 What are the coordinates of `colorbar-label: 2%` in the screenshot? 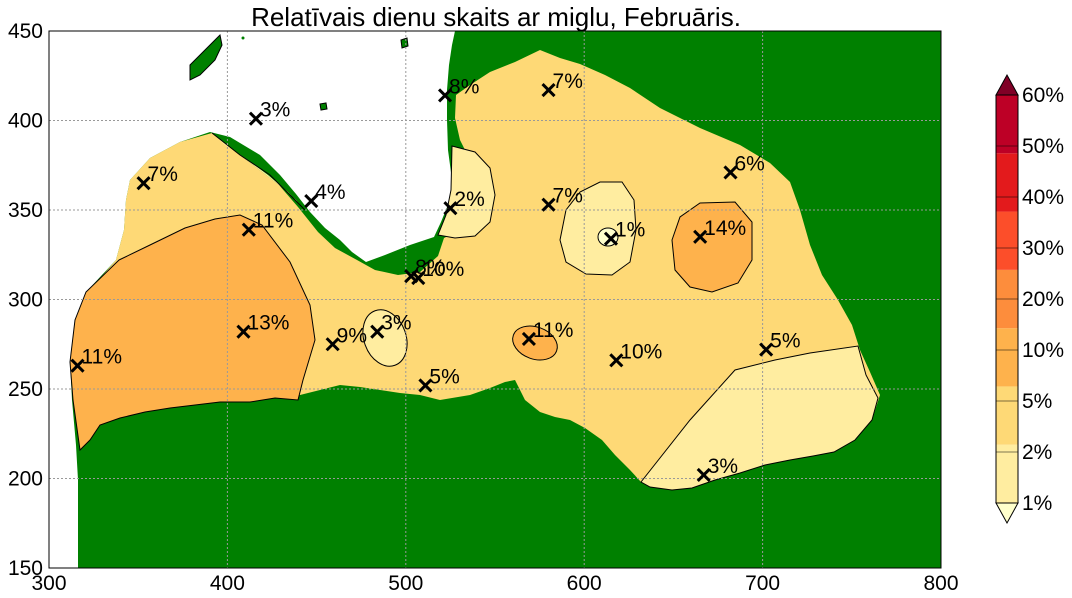 It's located at (1037, 452).